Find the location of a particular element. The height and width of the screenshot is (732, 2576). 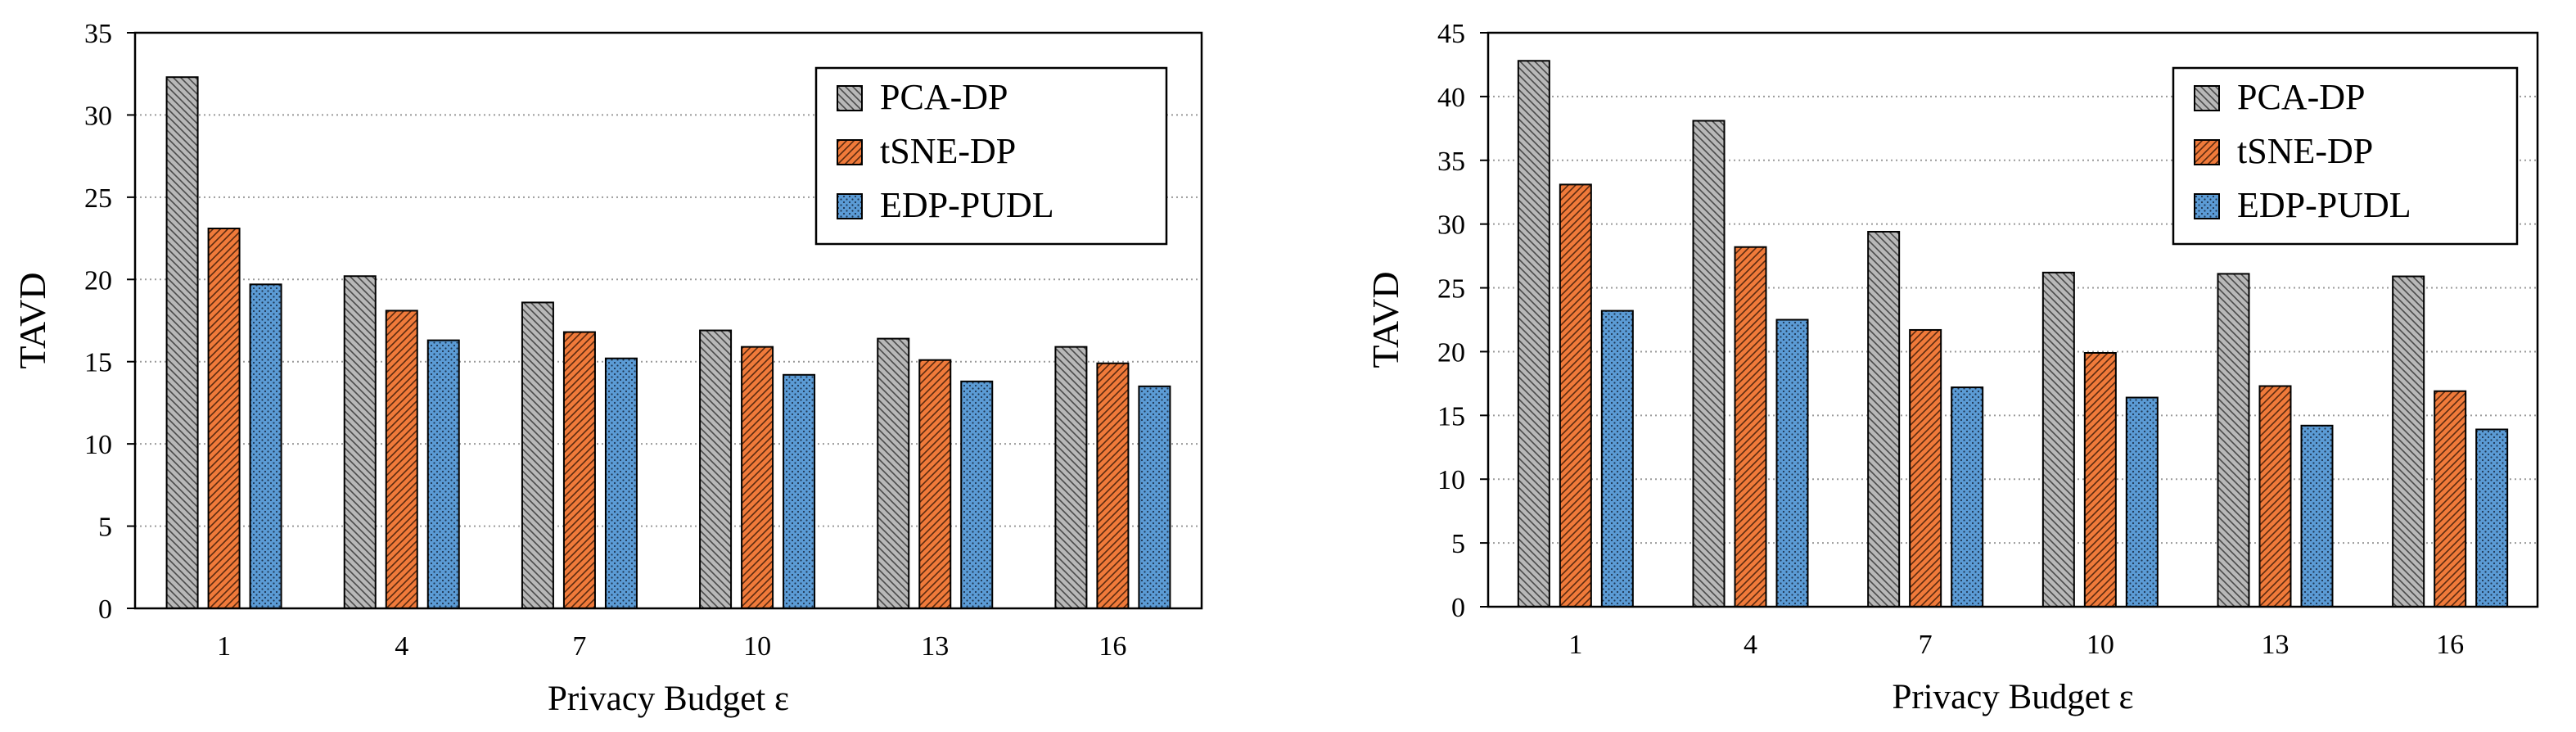

y-tick-label: 45 is located at coordinates (1451, 34).